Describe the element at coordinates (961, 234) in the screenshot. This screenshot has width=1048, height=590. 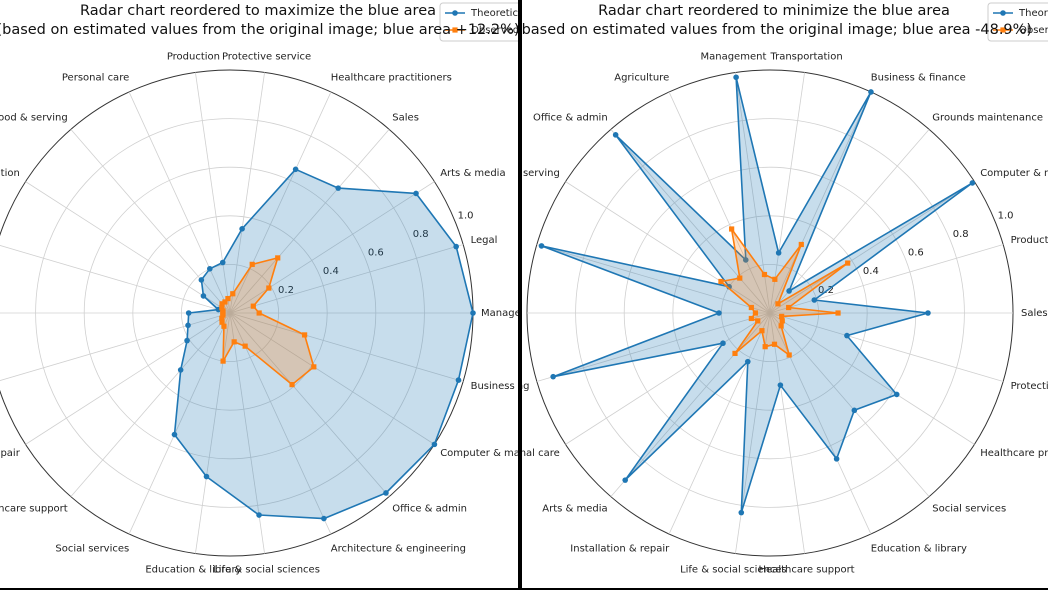
I see `radial-tick-label: 0.8` at that location.